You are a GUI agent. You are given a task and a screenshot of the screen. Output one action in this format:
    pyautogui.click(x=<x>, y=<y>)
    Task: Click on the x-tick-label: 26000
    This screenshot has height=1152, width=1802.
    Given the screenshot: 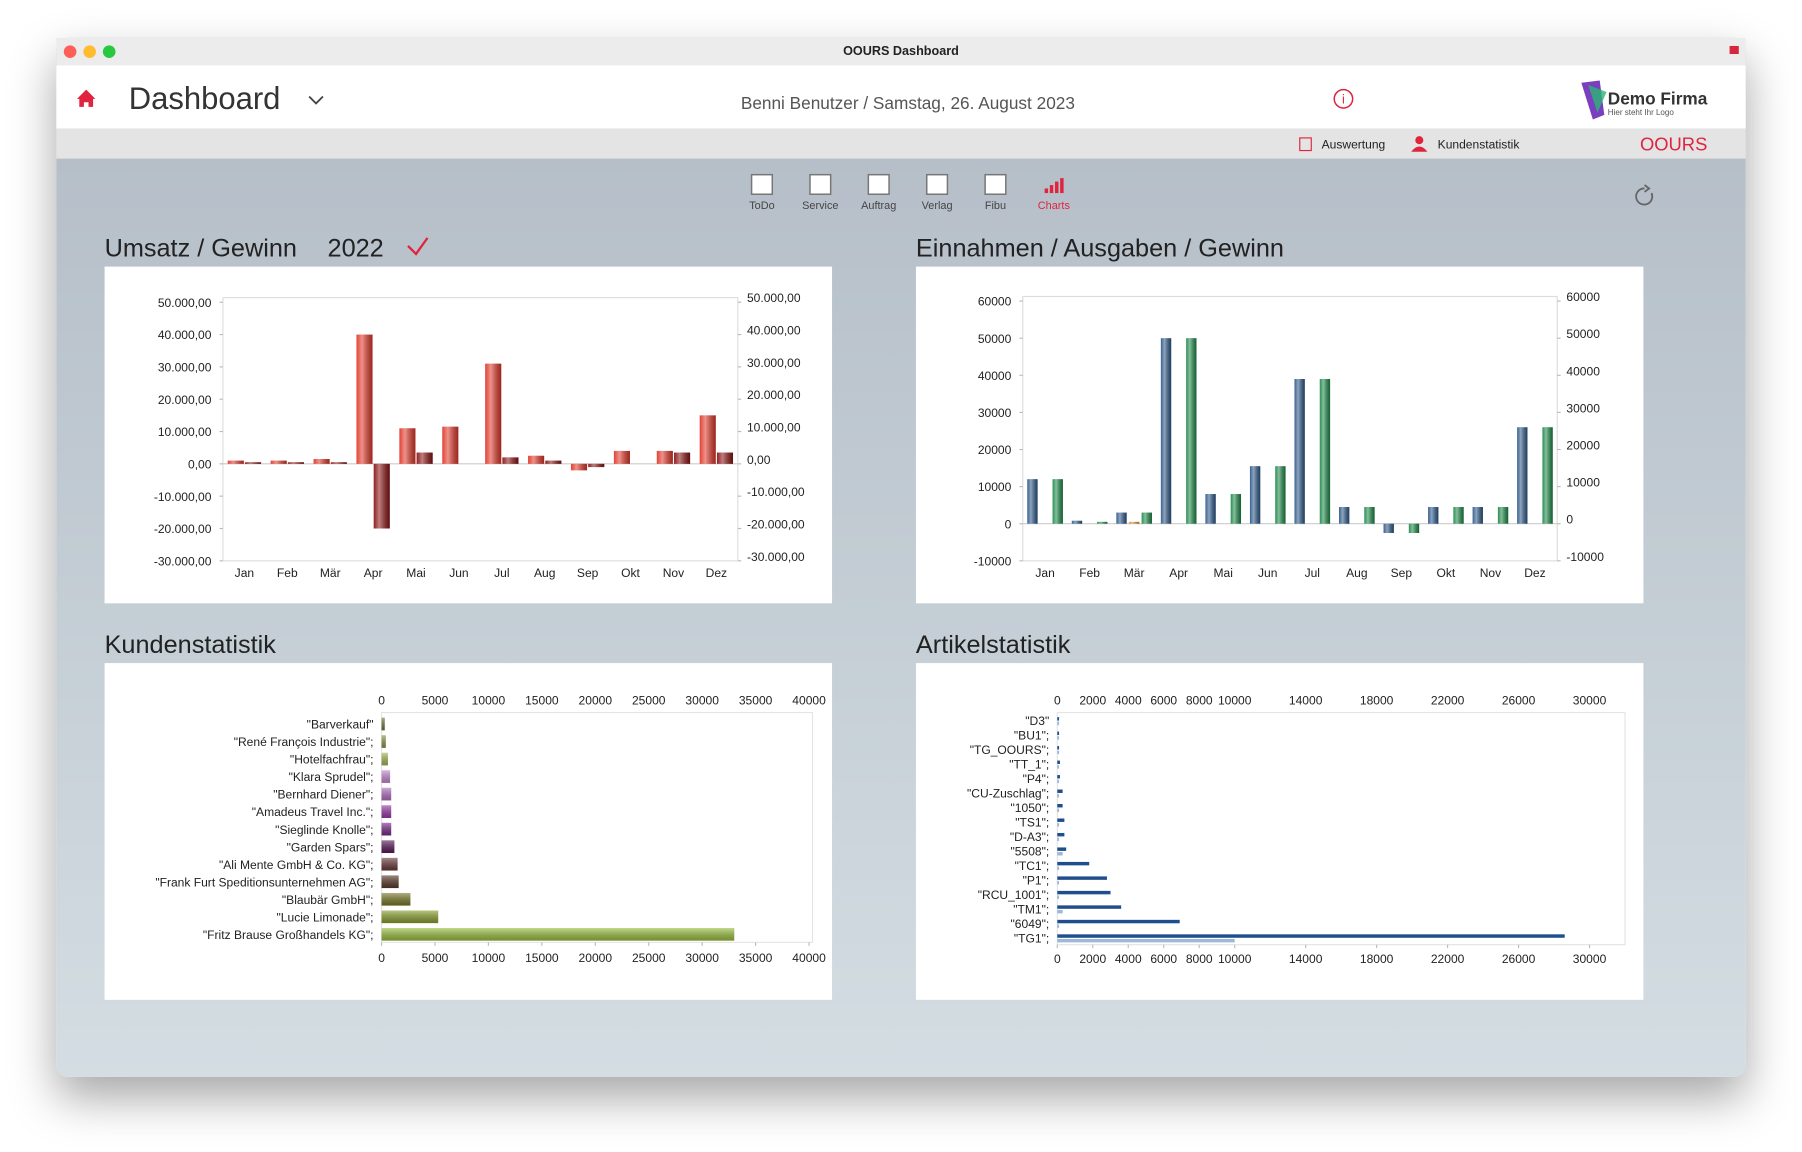 What is the action you would take?
    pyautogui.click(x=1519, y=700)
    